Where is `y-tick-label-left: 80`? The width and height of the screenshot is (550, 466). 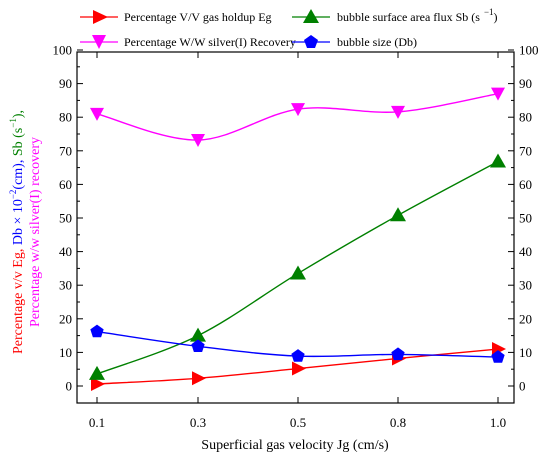
y-tick-label-left: 80 is located at coordinates (65, 117).